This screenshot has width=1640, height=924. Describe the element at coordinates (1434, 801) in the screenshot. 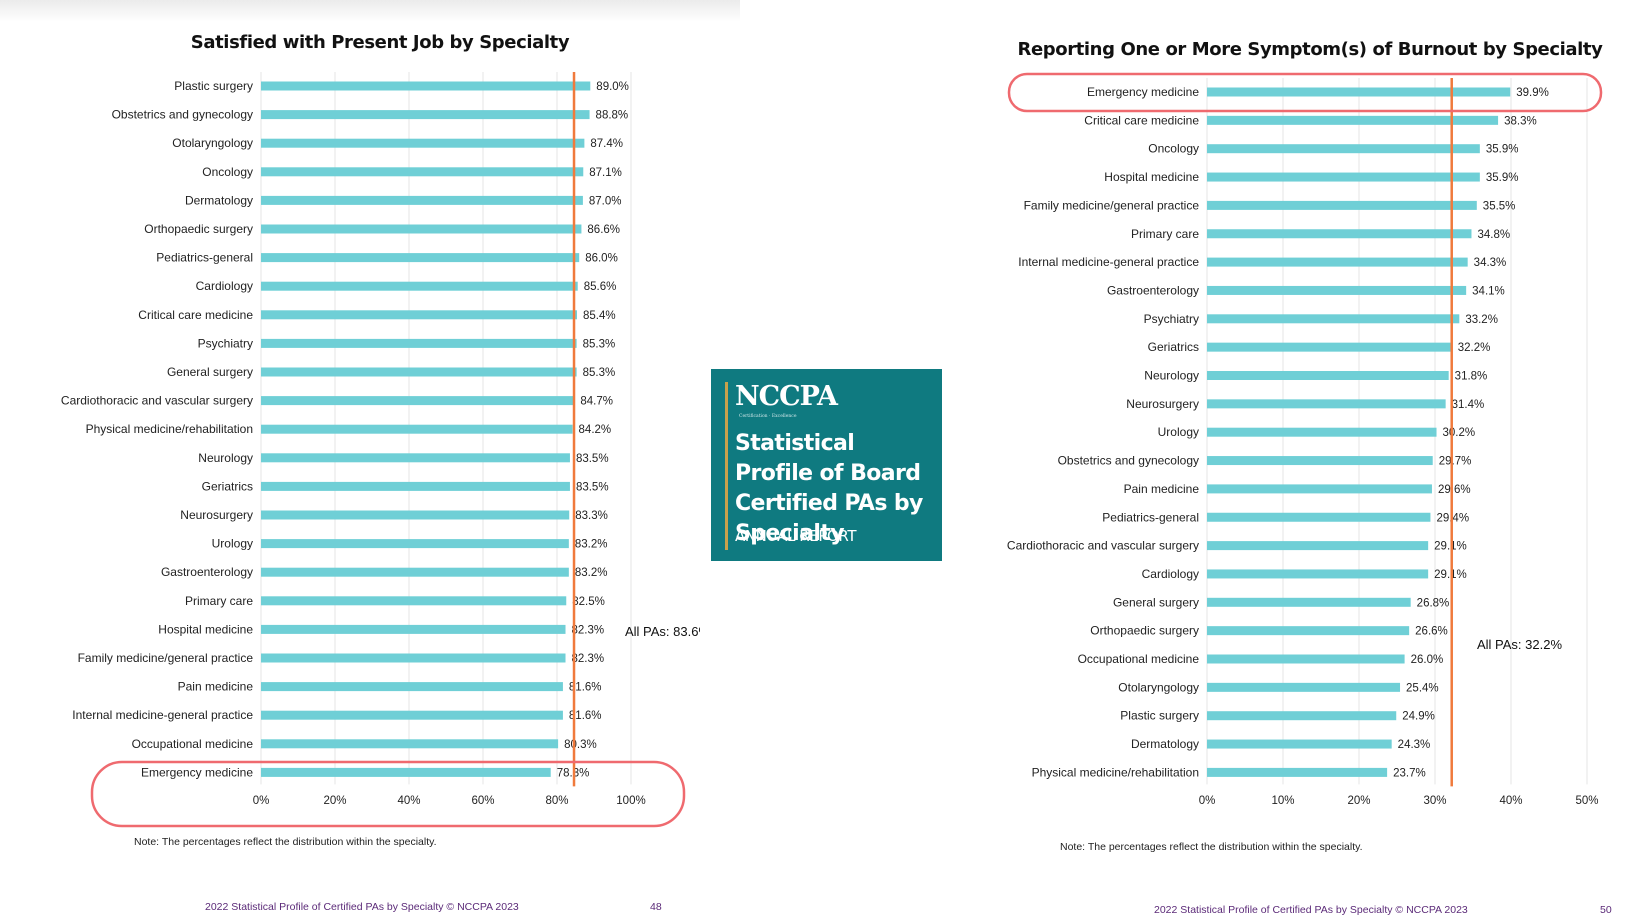

I see `right-x-tick-label: 30%` at that location.